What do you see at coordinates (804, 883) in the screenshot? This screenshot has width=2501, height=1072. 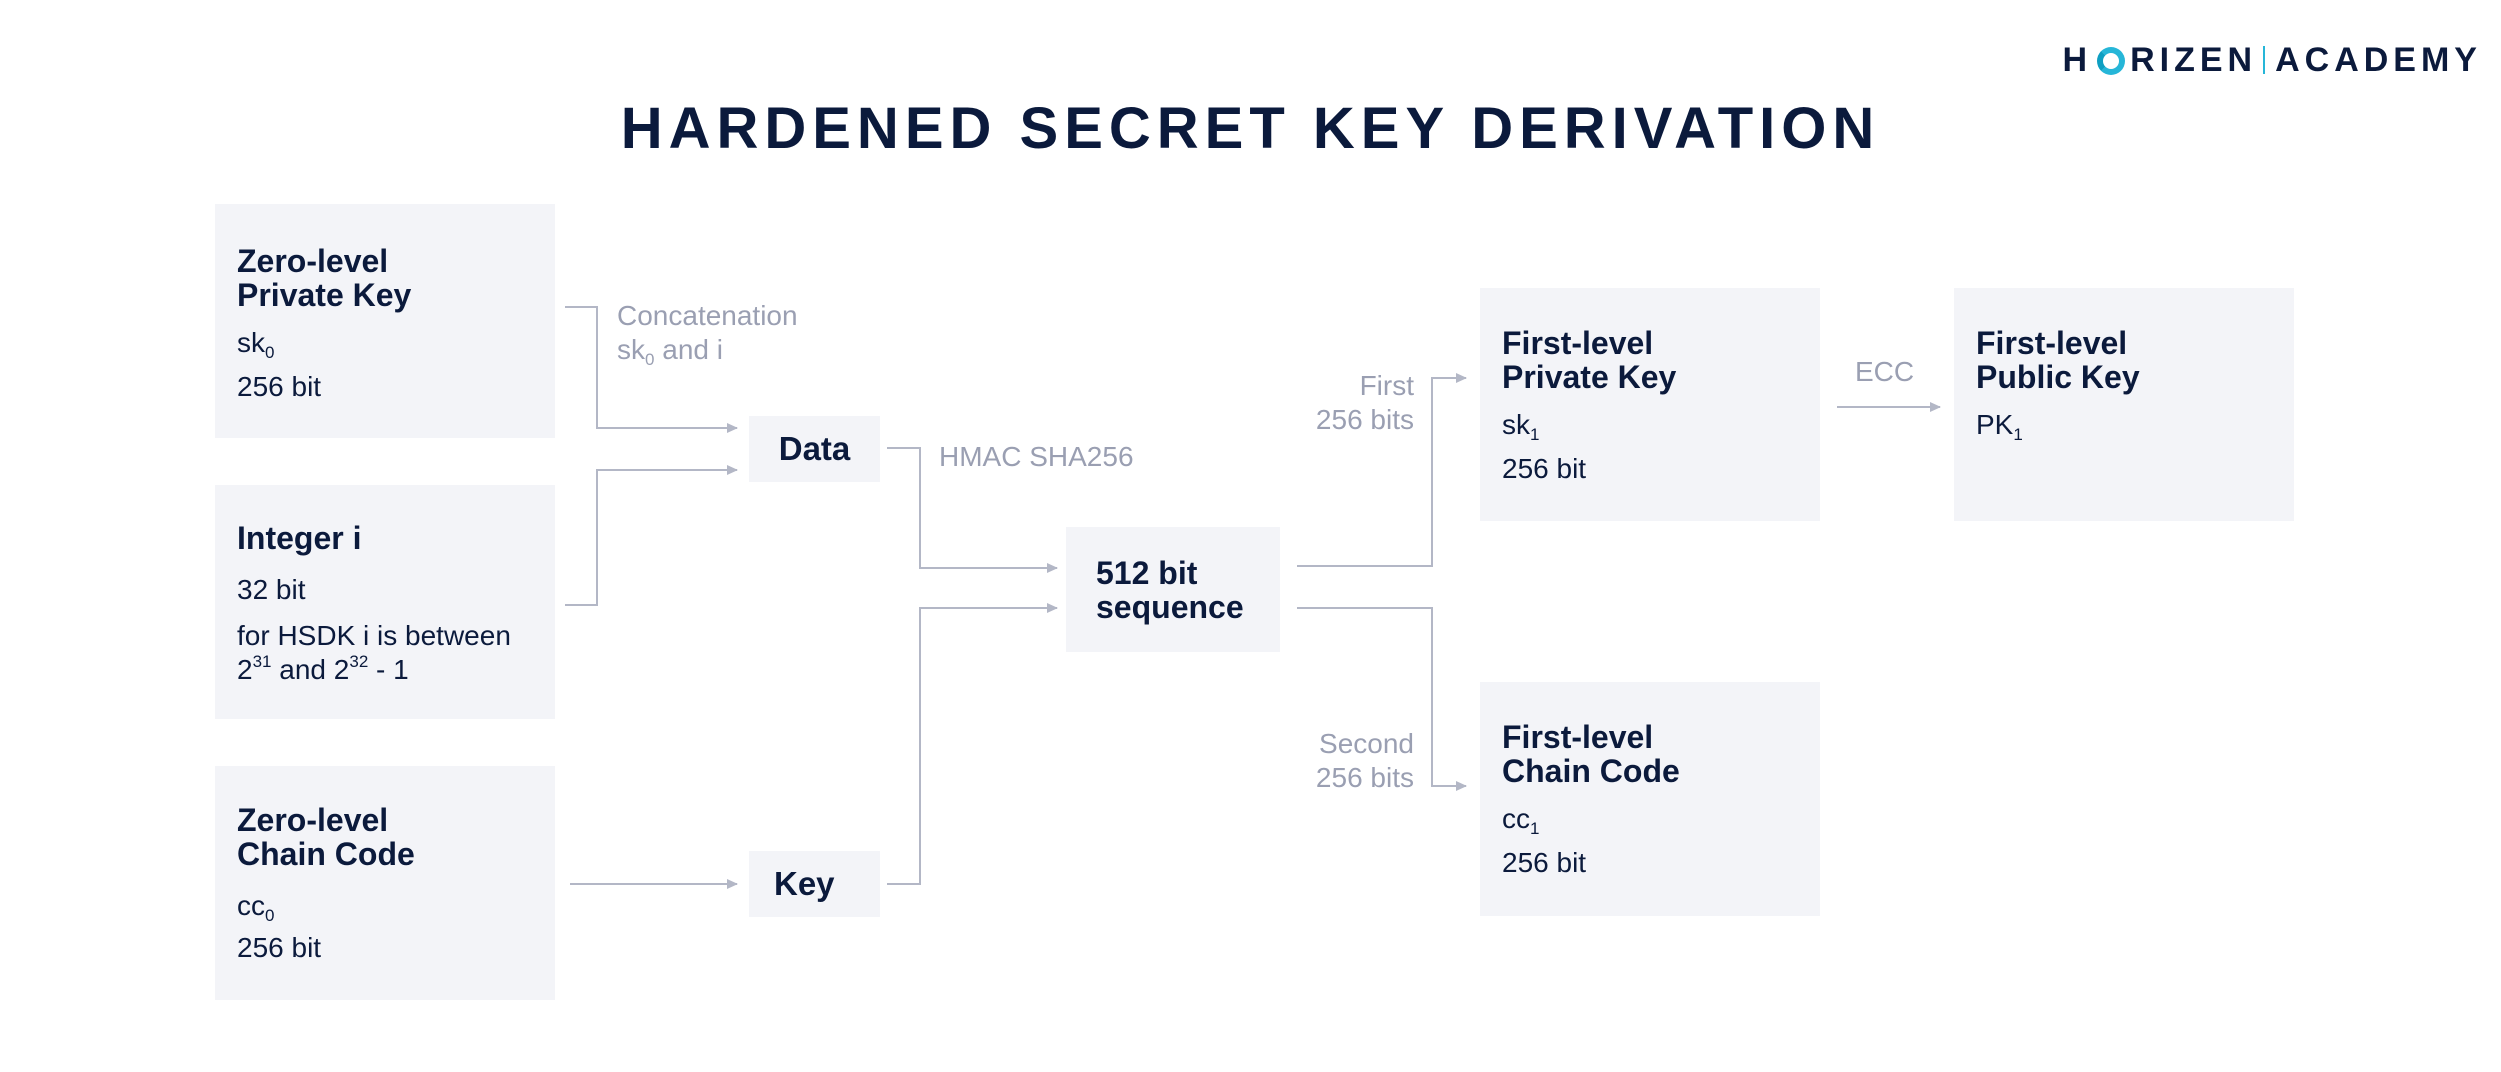 I see `node-label: Key` at bounding box center [804, 883].